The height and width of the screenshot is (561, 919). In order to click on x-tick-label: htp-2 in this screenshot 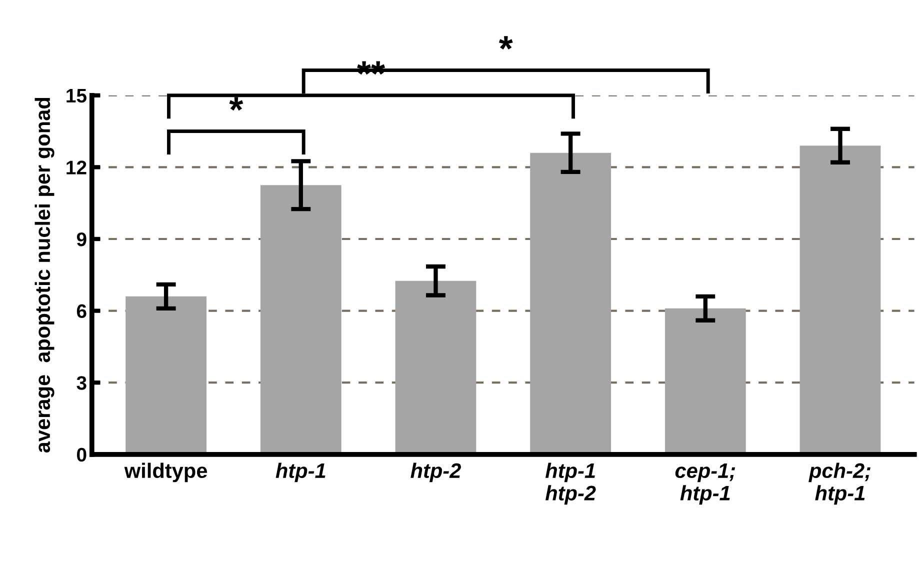, I will do `click(435, 472)`.